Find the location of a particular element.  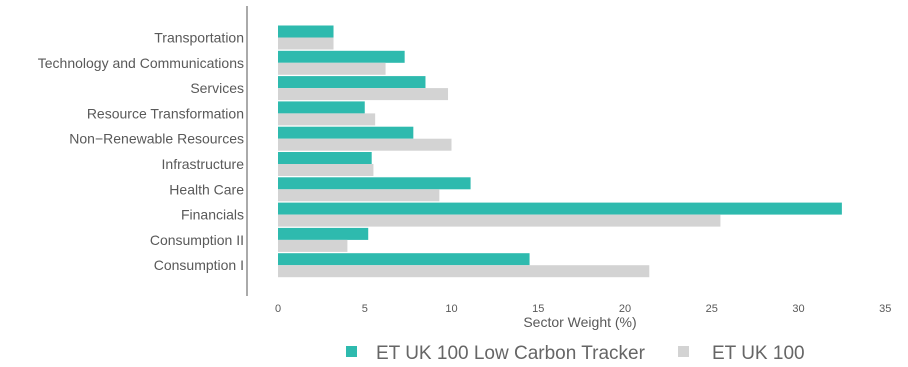

category-label-consumption-ii: Consumption II is located at coordinates (197, 240).